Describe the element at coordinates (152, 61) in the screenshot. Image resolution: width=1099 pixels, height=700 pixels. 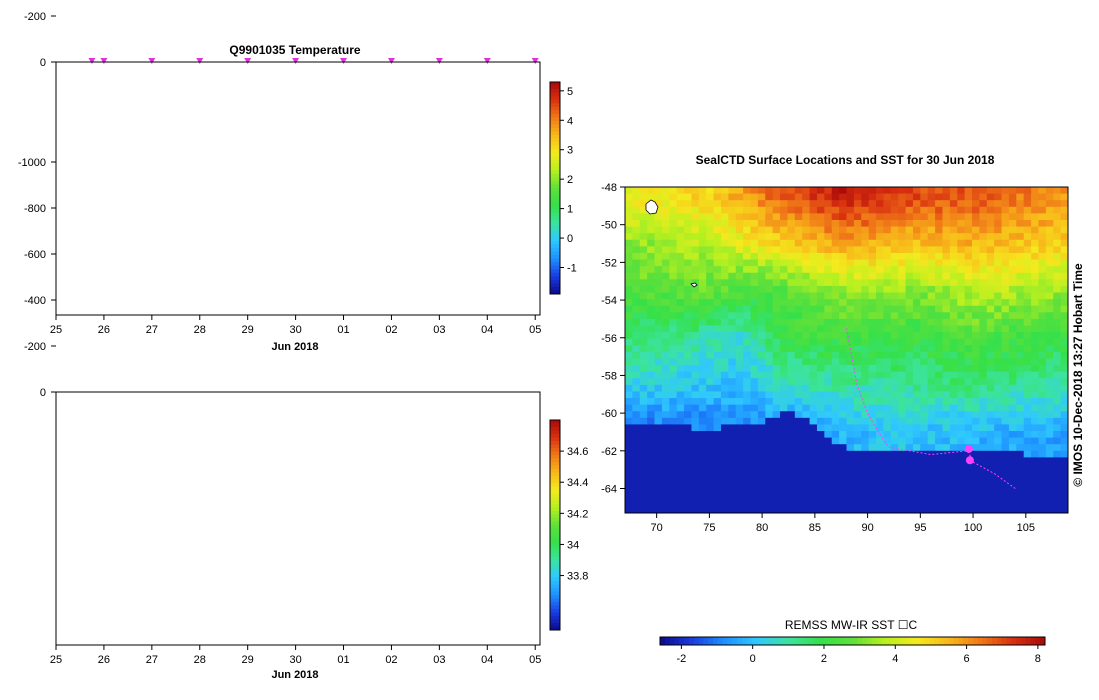
I see `profile-marker` at that location.